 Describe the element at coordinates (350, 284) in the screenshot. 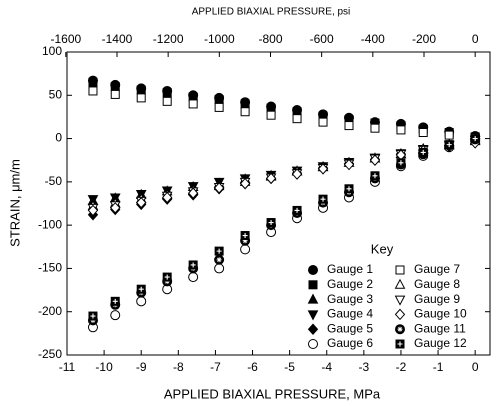

I see `legend-label: Gauge 2` at that location.